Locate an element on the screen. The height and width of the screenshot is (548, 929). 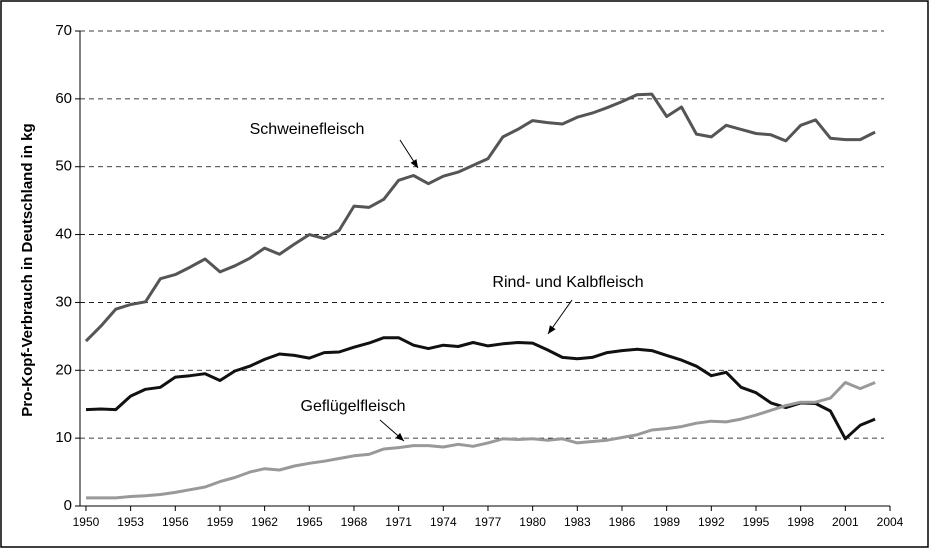
x-tick-label: 2001 is located at coordinates (845, 522).